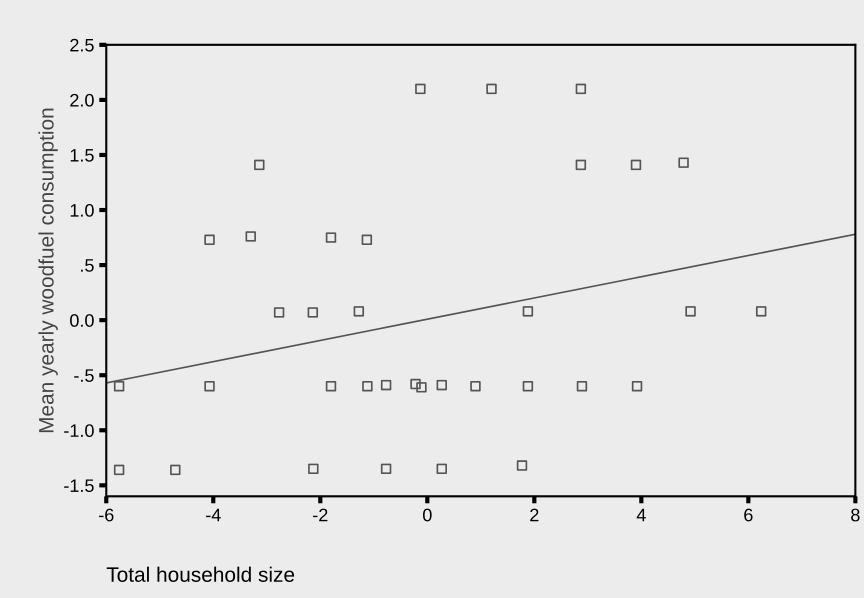  I want to click on x-tick-label: 0, so click(427, 515).